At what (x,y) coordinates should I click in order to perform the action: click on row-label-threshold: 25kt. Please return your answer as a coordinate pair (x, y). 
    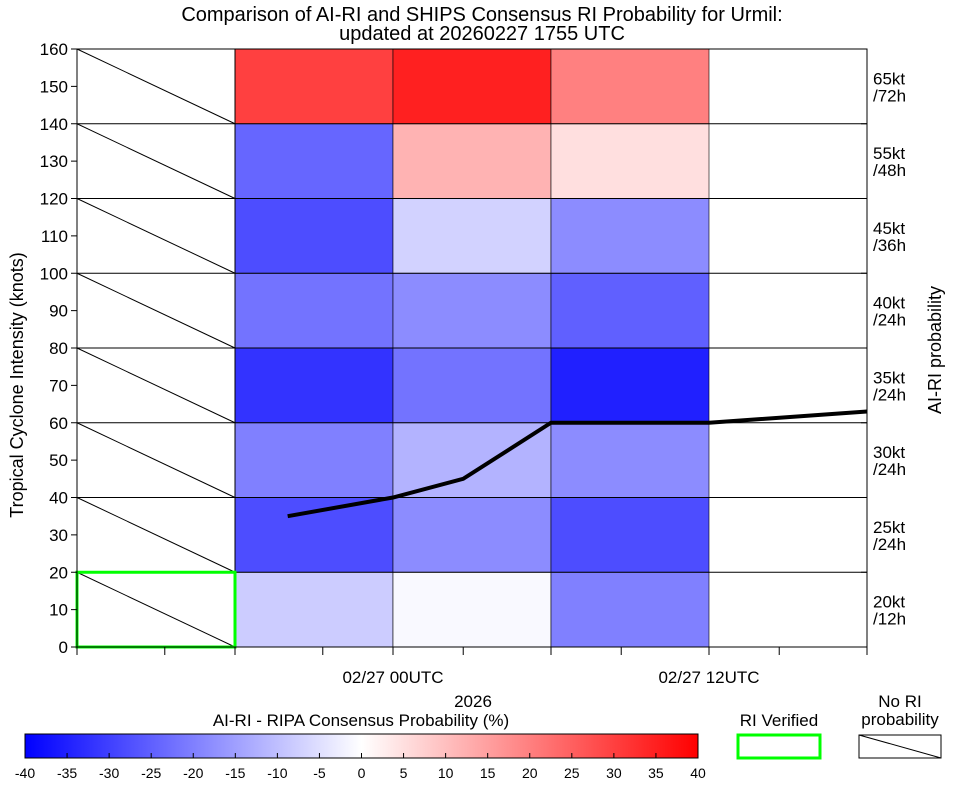
    Looking at the image, I should click on (889, 527).